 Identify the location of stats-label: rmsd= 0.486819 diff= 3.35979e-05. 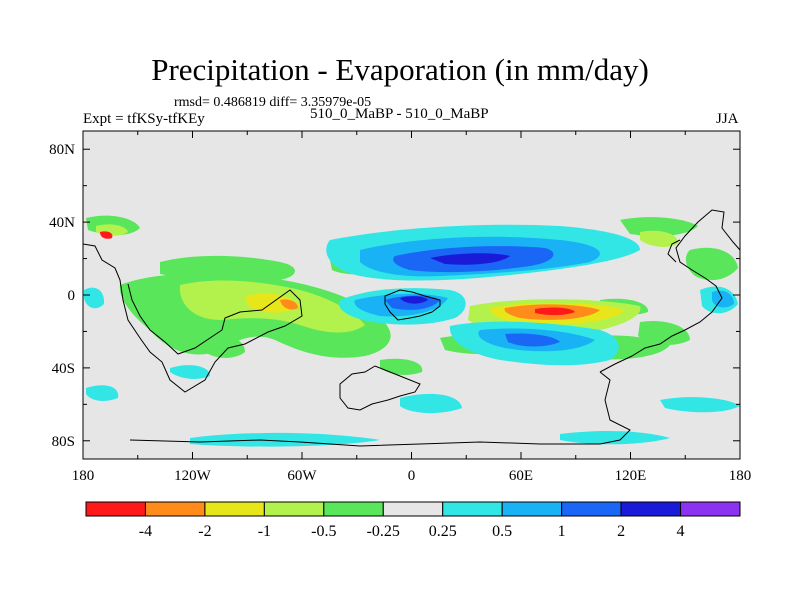
(273, 102).